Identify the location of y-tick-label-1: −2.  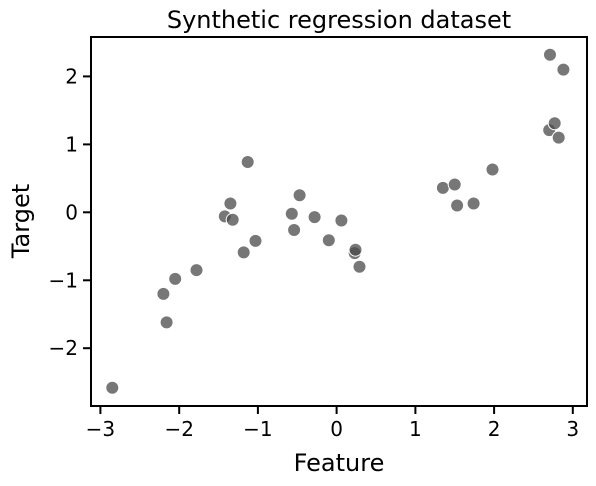
(63, 348).